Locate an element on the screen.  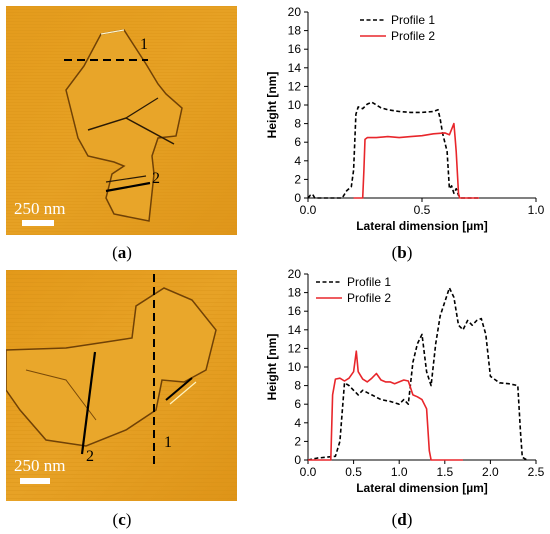
y-tick-label-d-2: 4 is located at coordinates (297, 423).